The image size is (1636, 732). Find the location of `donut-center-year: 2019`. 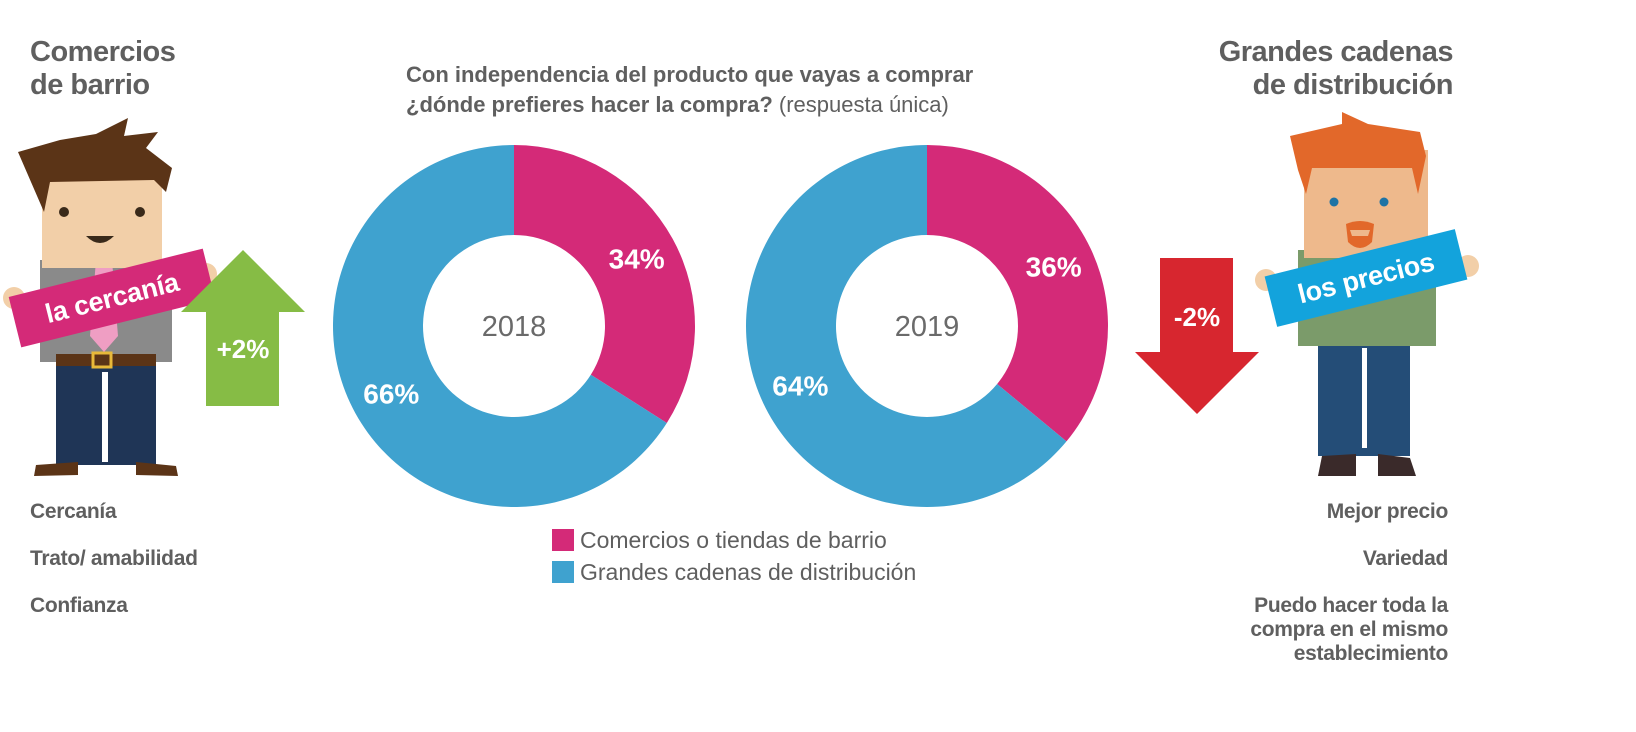

donut-center-year: 2019 is located at coordinates (927, 327).